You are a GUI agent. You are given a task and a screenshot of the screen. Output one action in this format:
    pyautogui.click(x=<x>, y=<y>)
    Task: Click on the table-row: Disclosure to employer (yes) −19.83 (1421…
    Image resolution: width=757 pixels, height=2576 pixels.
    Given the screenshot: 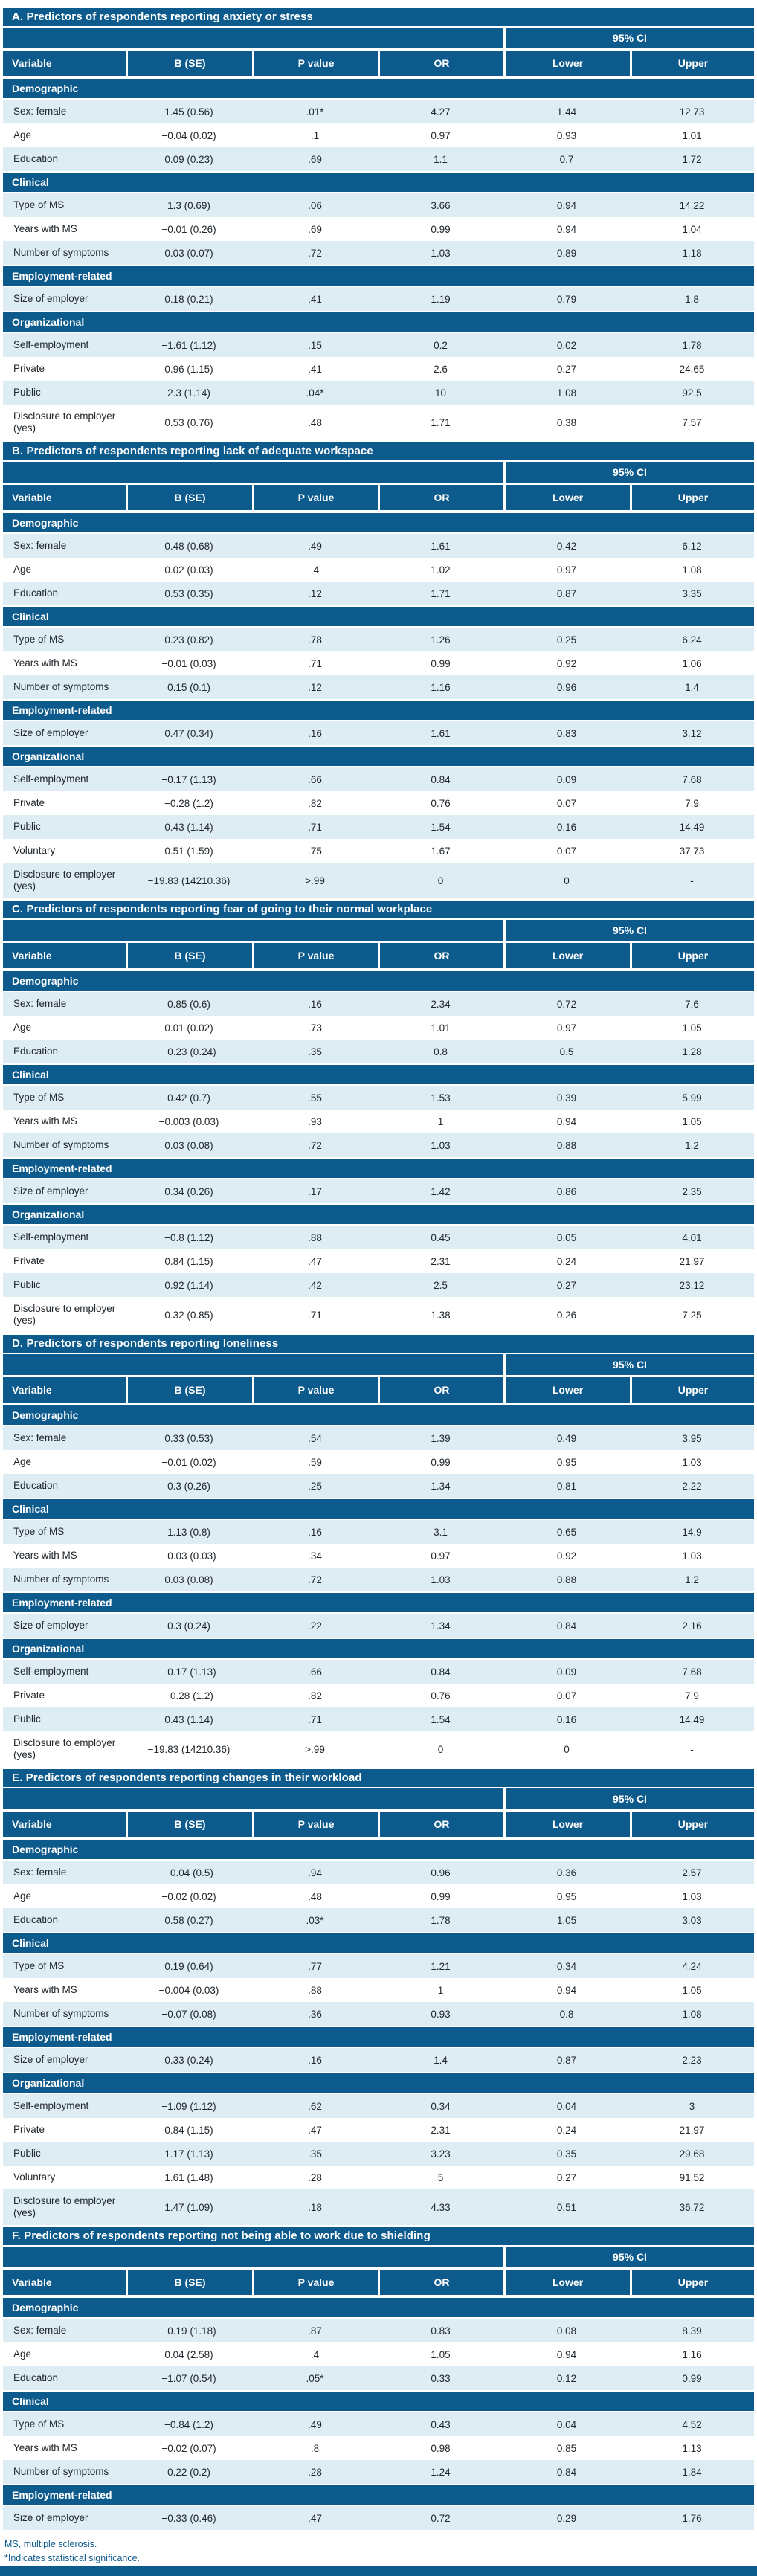 What is the action you would take?
    pyautogui.click(x=378, y=880)
    